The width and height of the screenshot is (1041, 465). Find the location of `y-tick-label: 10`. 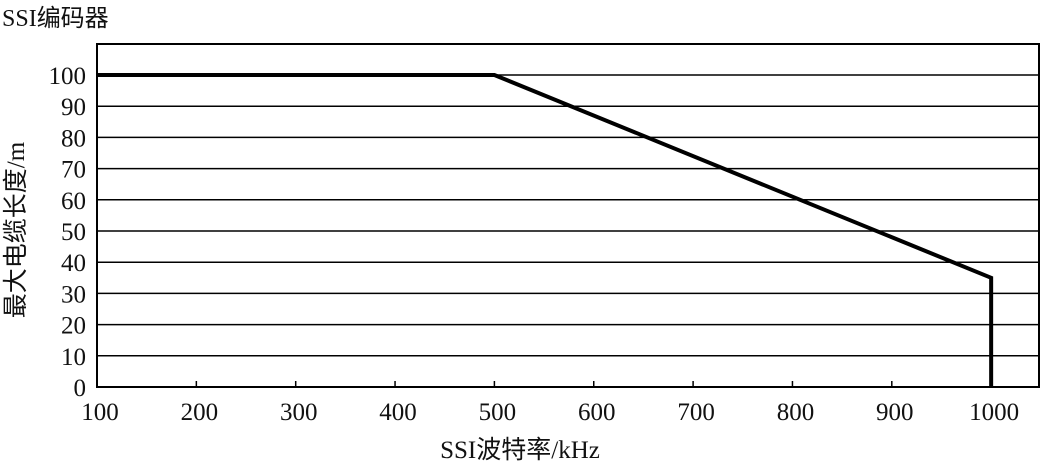

y-tick-label: 10 is located at coordinates (73, 357).